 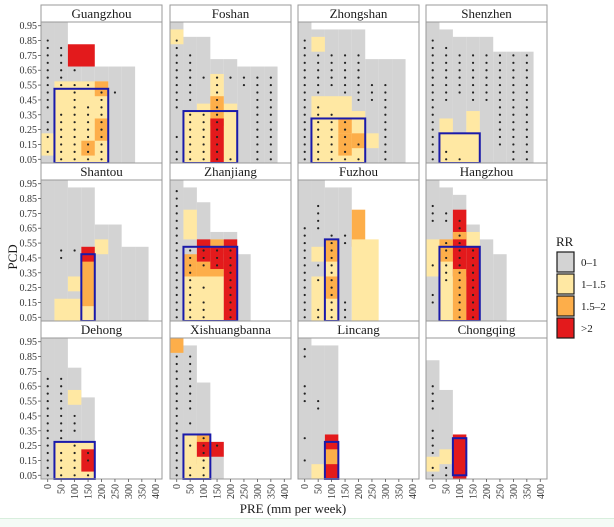 I want to click on x-tick-label: 150, so click(x=474, y=491).